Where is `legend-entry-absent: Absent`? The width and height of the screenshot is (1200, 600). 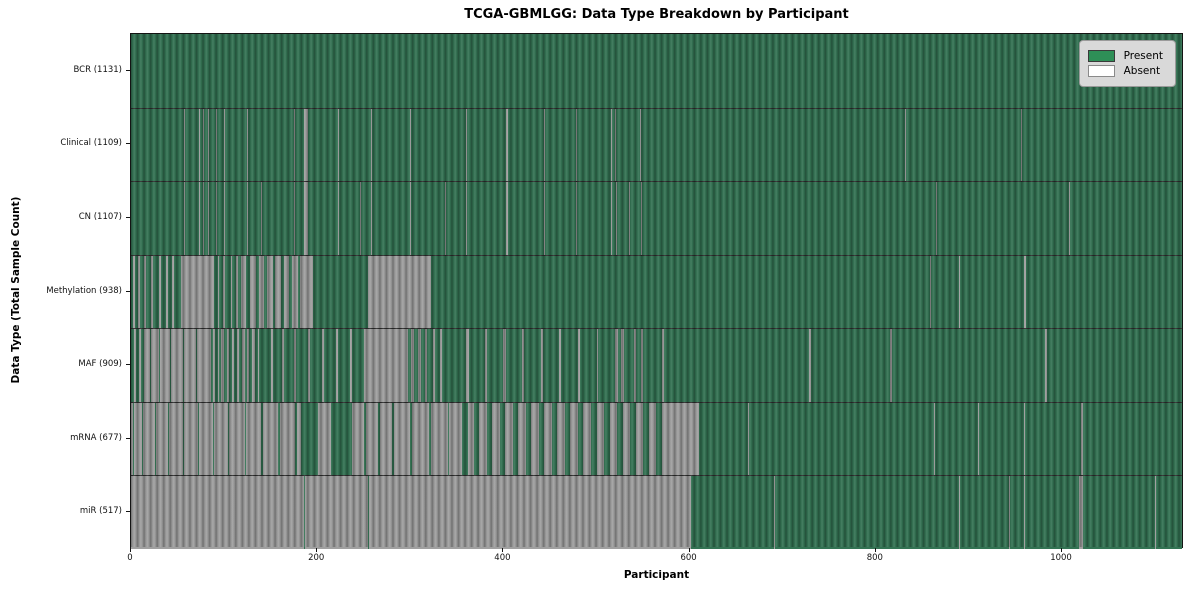 legend-entry-absent: Absent is located at coordinates (1125, 70).